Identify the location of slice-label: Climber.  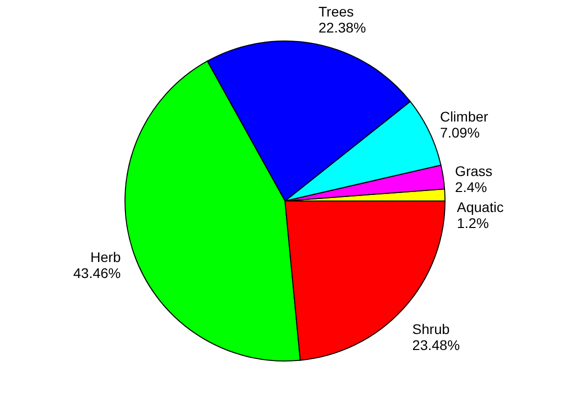
(464, 116).